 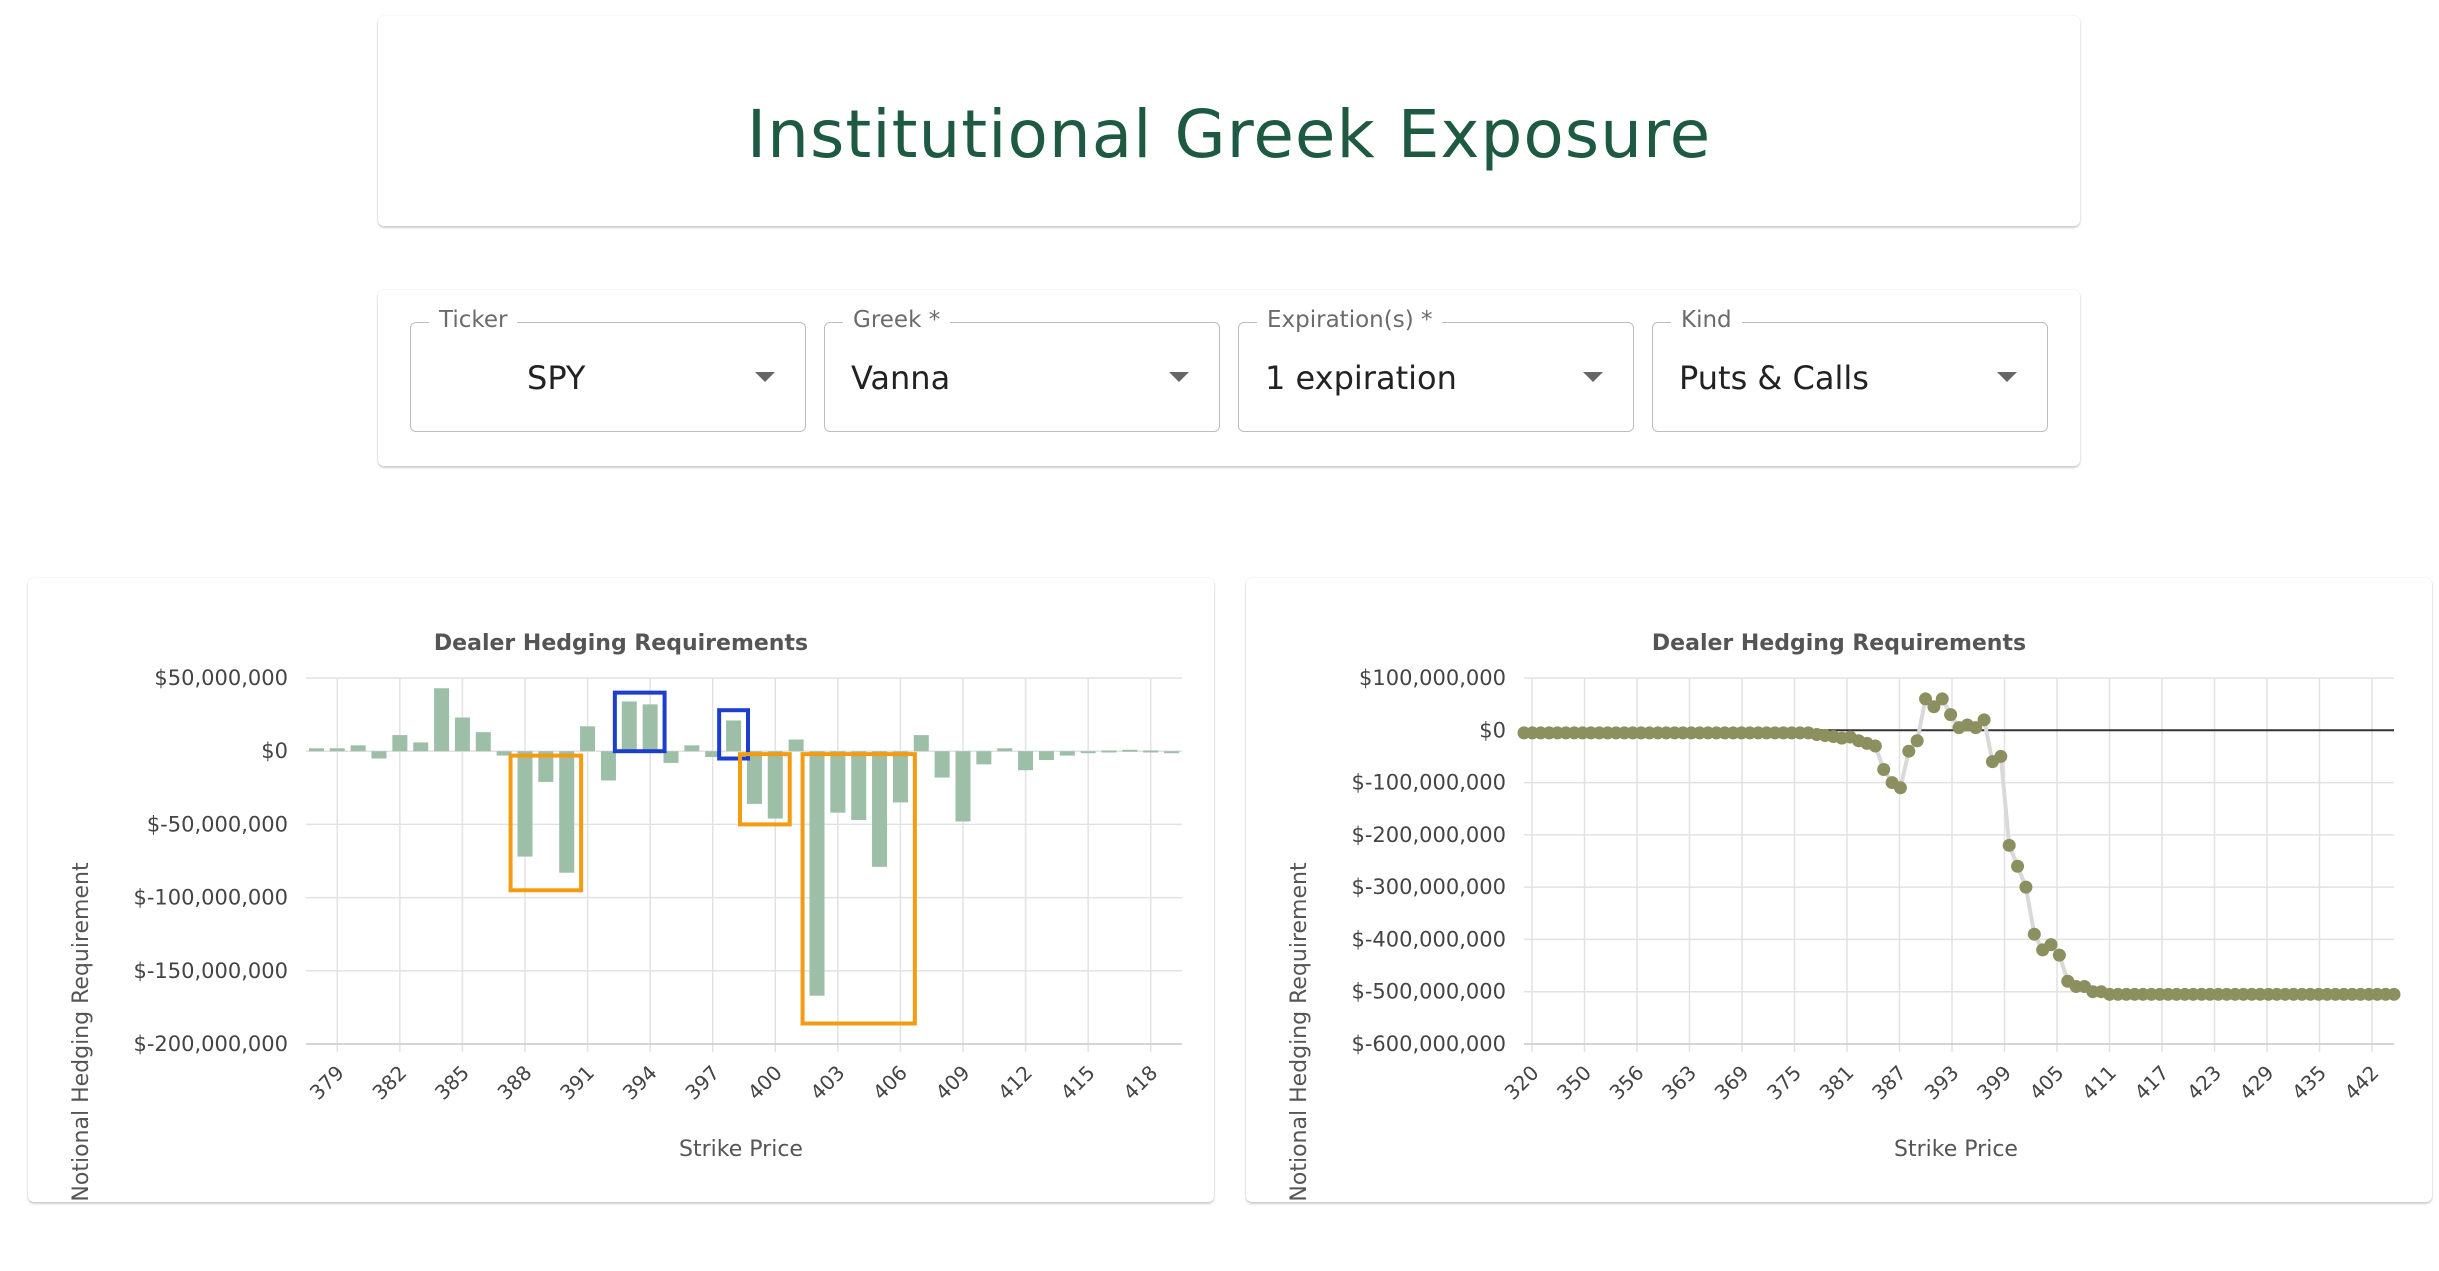 I want to click on blue-highlight-box, so click(x=734, y=734).